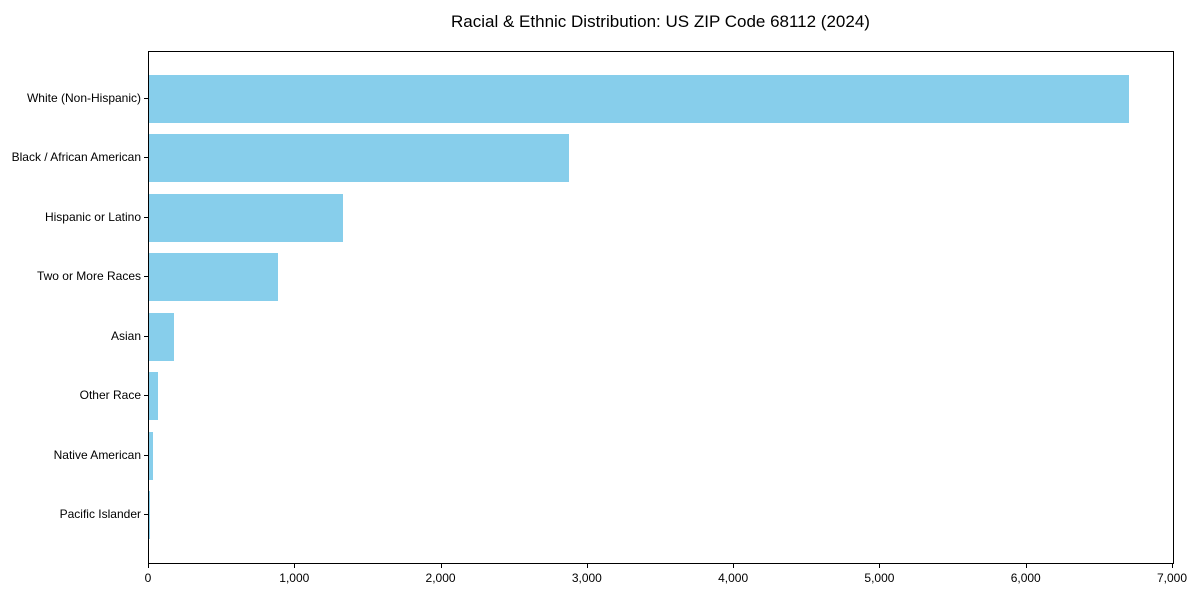  Describe the element at coordinates (97, 454) in the screenshot. I see `y-axis-label: Native American` at that location.